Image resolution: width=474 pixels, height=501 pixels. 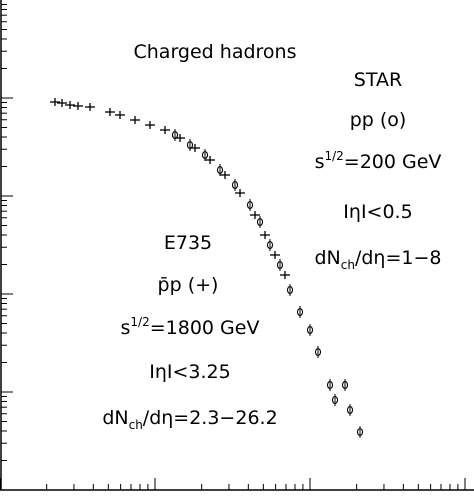 I want to click on annotation: s1/2=1800 GeV, so click(x=190, y=327).